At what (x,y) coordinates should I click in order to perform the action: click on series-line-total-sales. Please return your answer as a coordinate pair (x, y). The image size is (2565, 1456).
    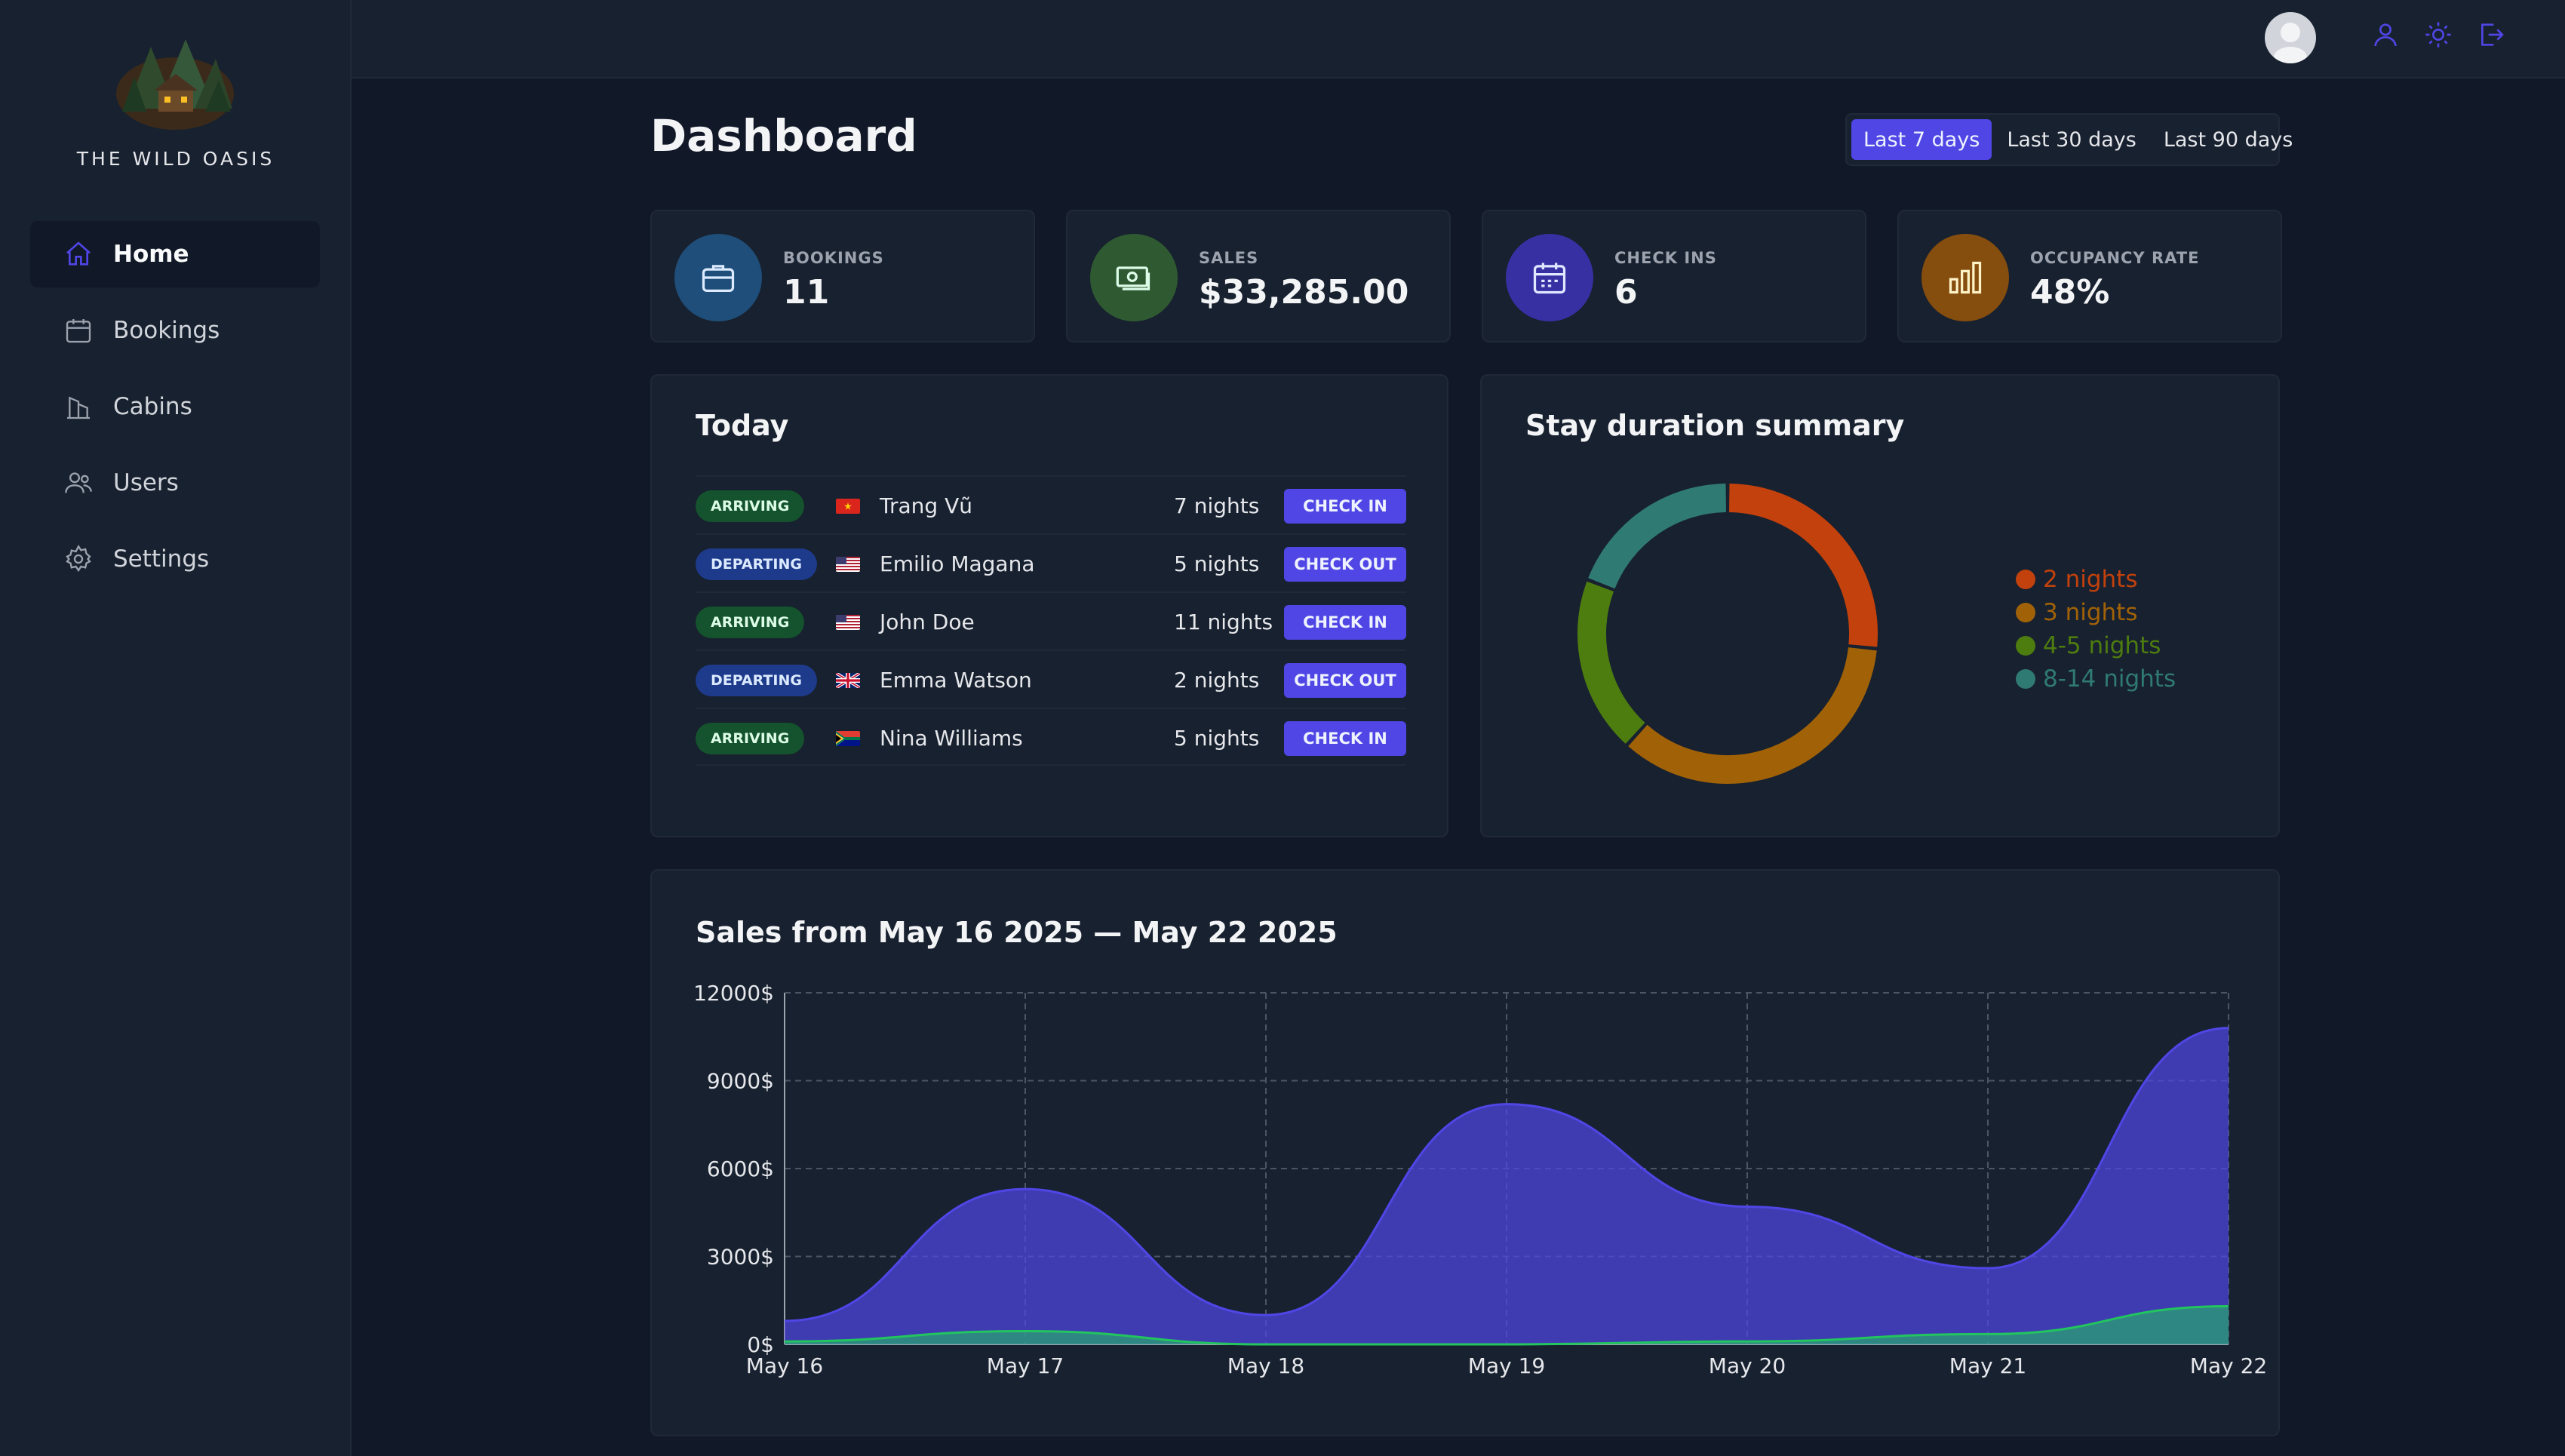
    Looking at the image, I should click on (1506, 1174).